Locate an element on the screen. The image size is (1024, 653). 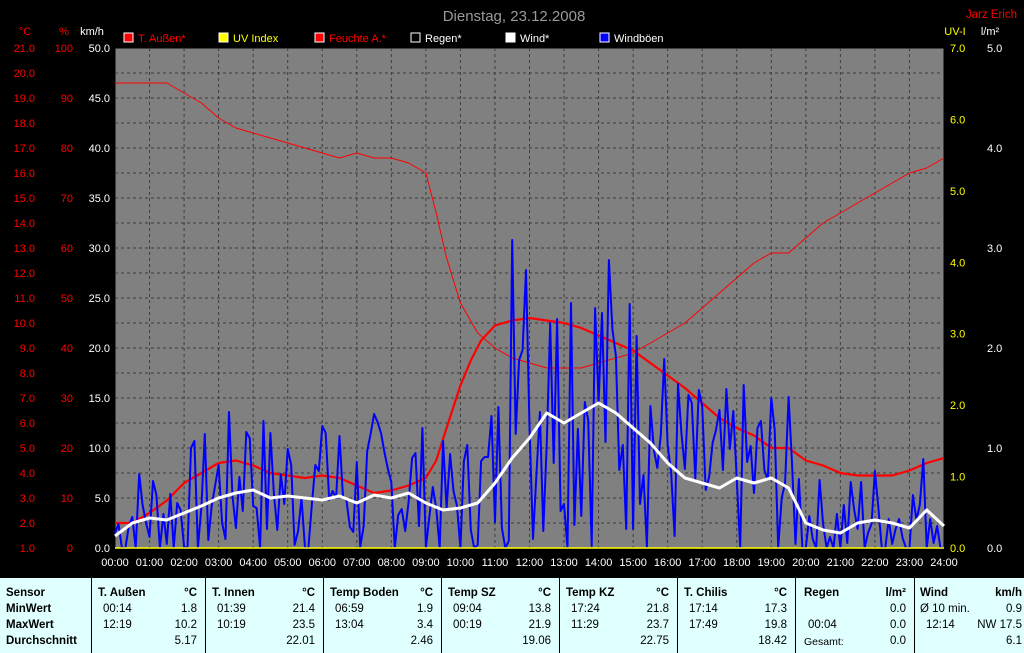
time-tick-label: 18:00 is located at coordinates (737, 563).